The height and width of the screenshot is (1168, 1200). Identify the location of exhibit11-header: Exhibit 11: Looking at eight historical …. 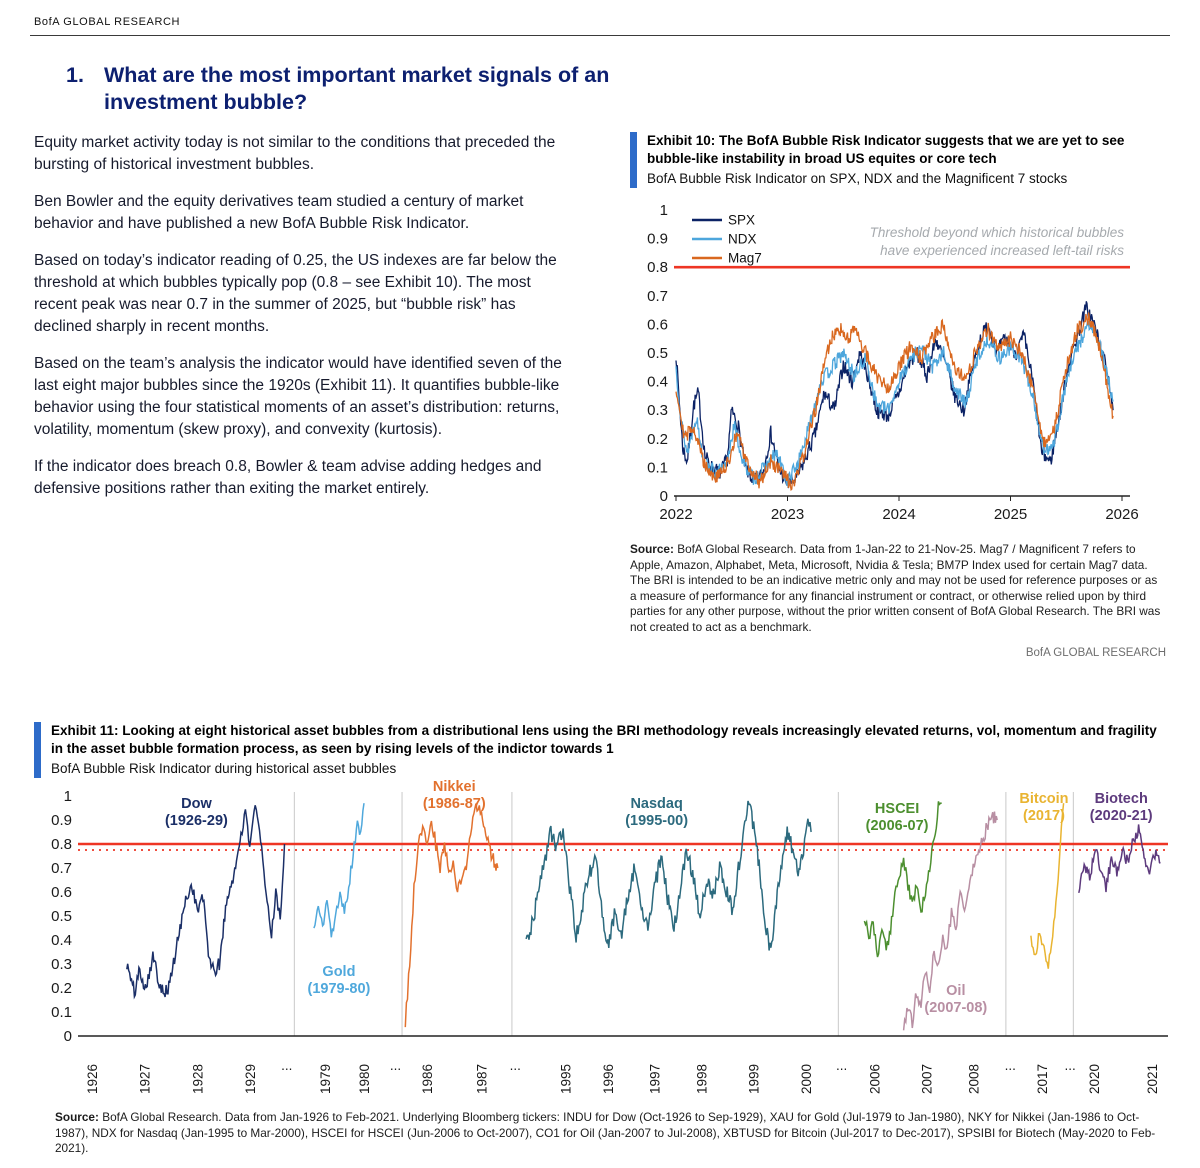
(600, 750).